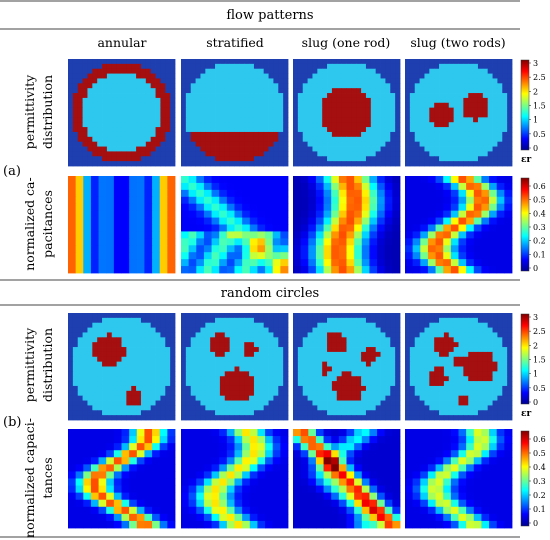 Image resolution: width=550 pixels, height=540 pixels. I want to click on column-header-slug-two-rods: slug (two rods), so click(457, 42).